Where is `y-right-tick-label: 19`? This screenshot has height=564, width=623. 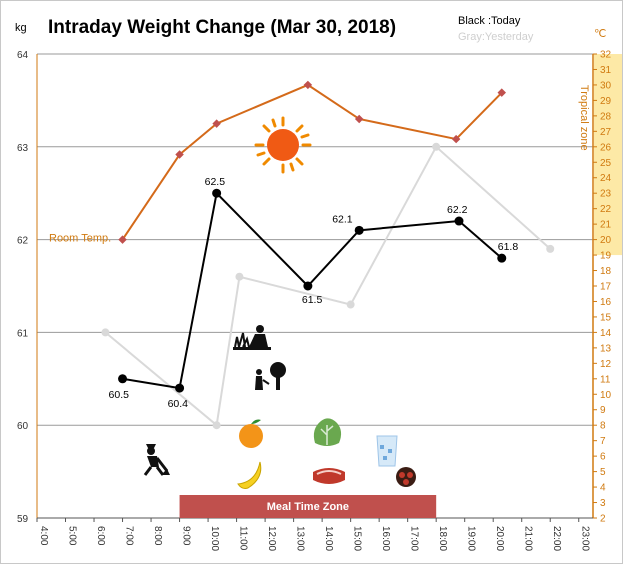
y-right-tick-label: 19 is located at coordinates (606, 256).